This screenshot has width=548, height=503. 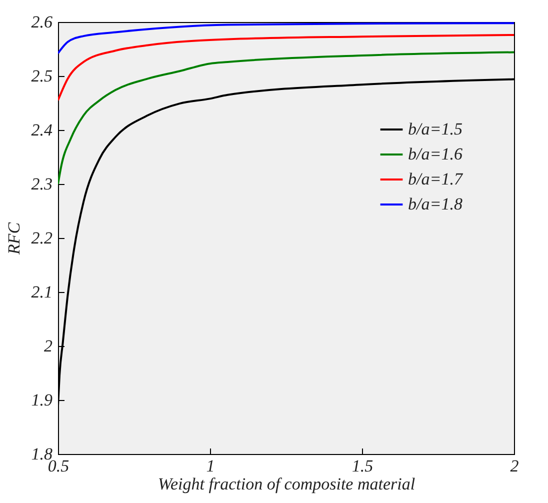 What do you see at coordinates (210, 466) in the screenshot?
I see `x-tick-label: 1` at bounding box center [210, 466].